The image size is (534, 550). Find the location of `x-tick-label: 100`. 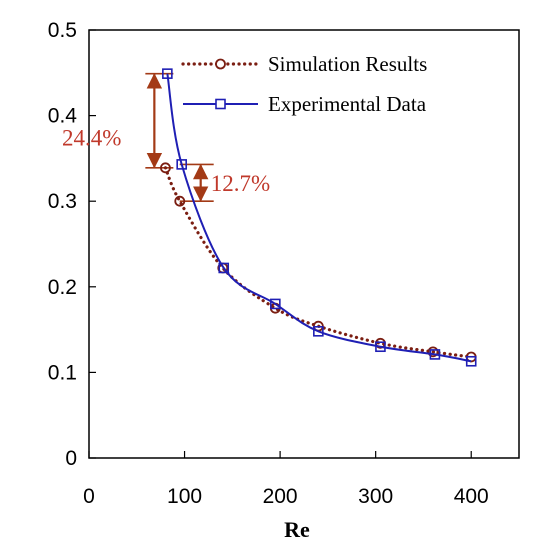

x-tick-label: 100 is located at coordinates (184, 496).